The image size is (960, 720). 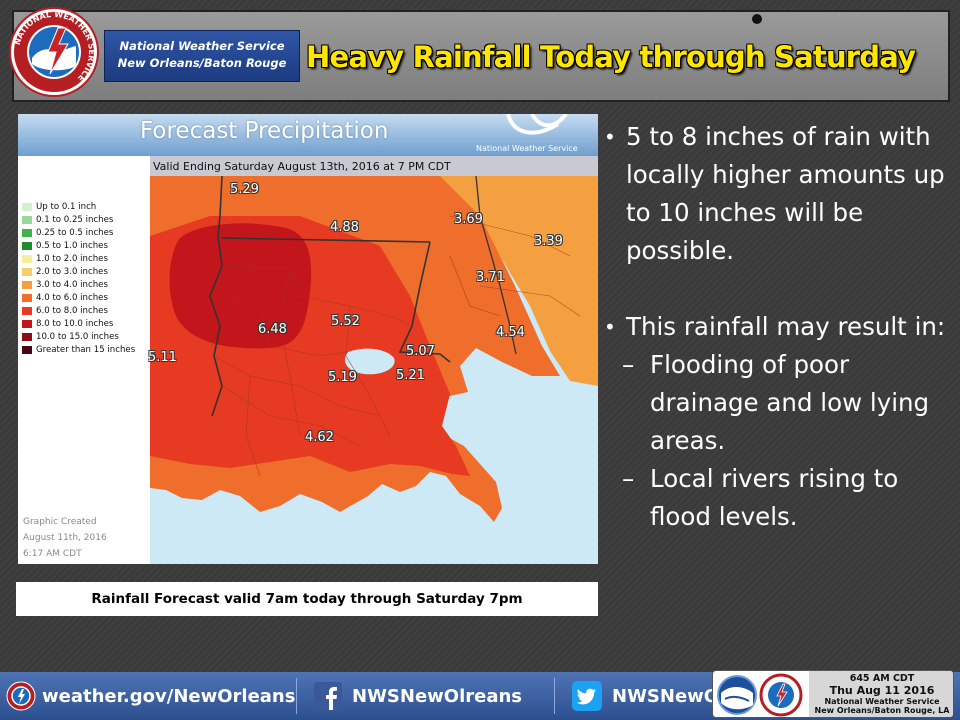 What do you see at coordinates (54, 52) in the screenshot?
I see `nws-seal-icon: NATIONAL WEATHER SERVICE` at bounding box center [54, 52].